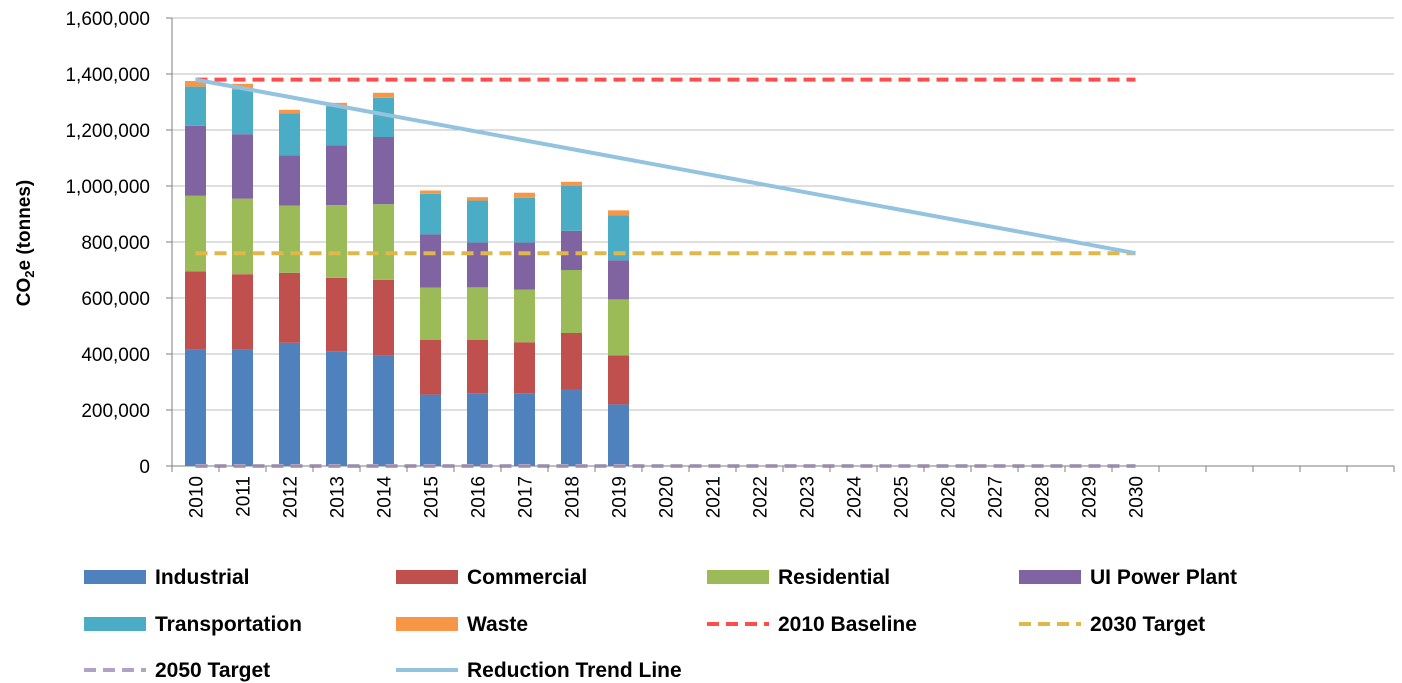  What do you see at coordinates (462, 624) in the screenshot?
I see `legend-item-waste: Waste` at bounding box center [462, 624].